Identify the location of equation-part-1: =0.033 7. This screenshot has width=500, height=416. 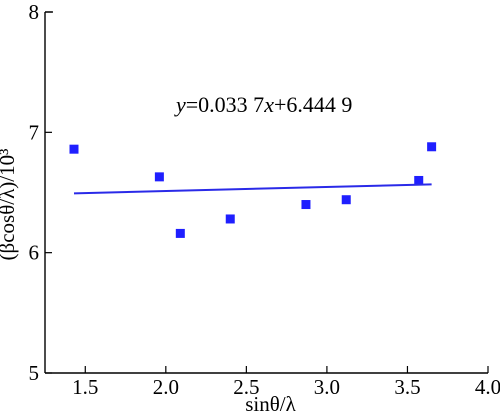
(225, 104).